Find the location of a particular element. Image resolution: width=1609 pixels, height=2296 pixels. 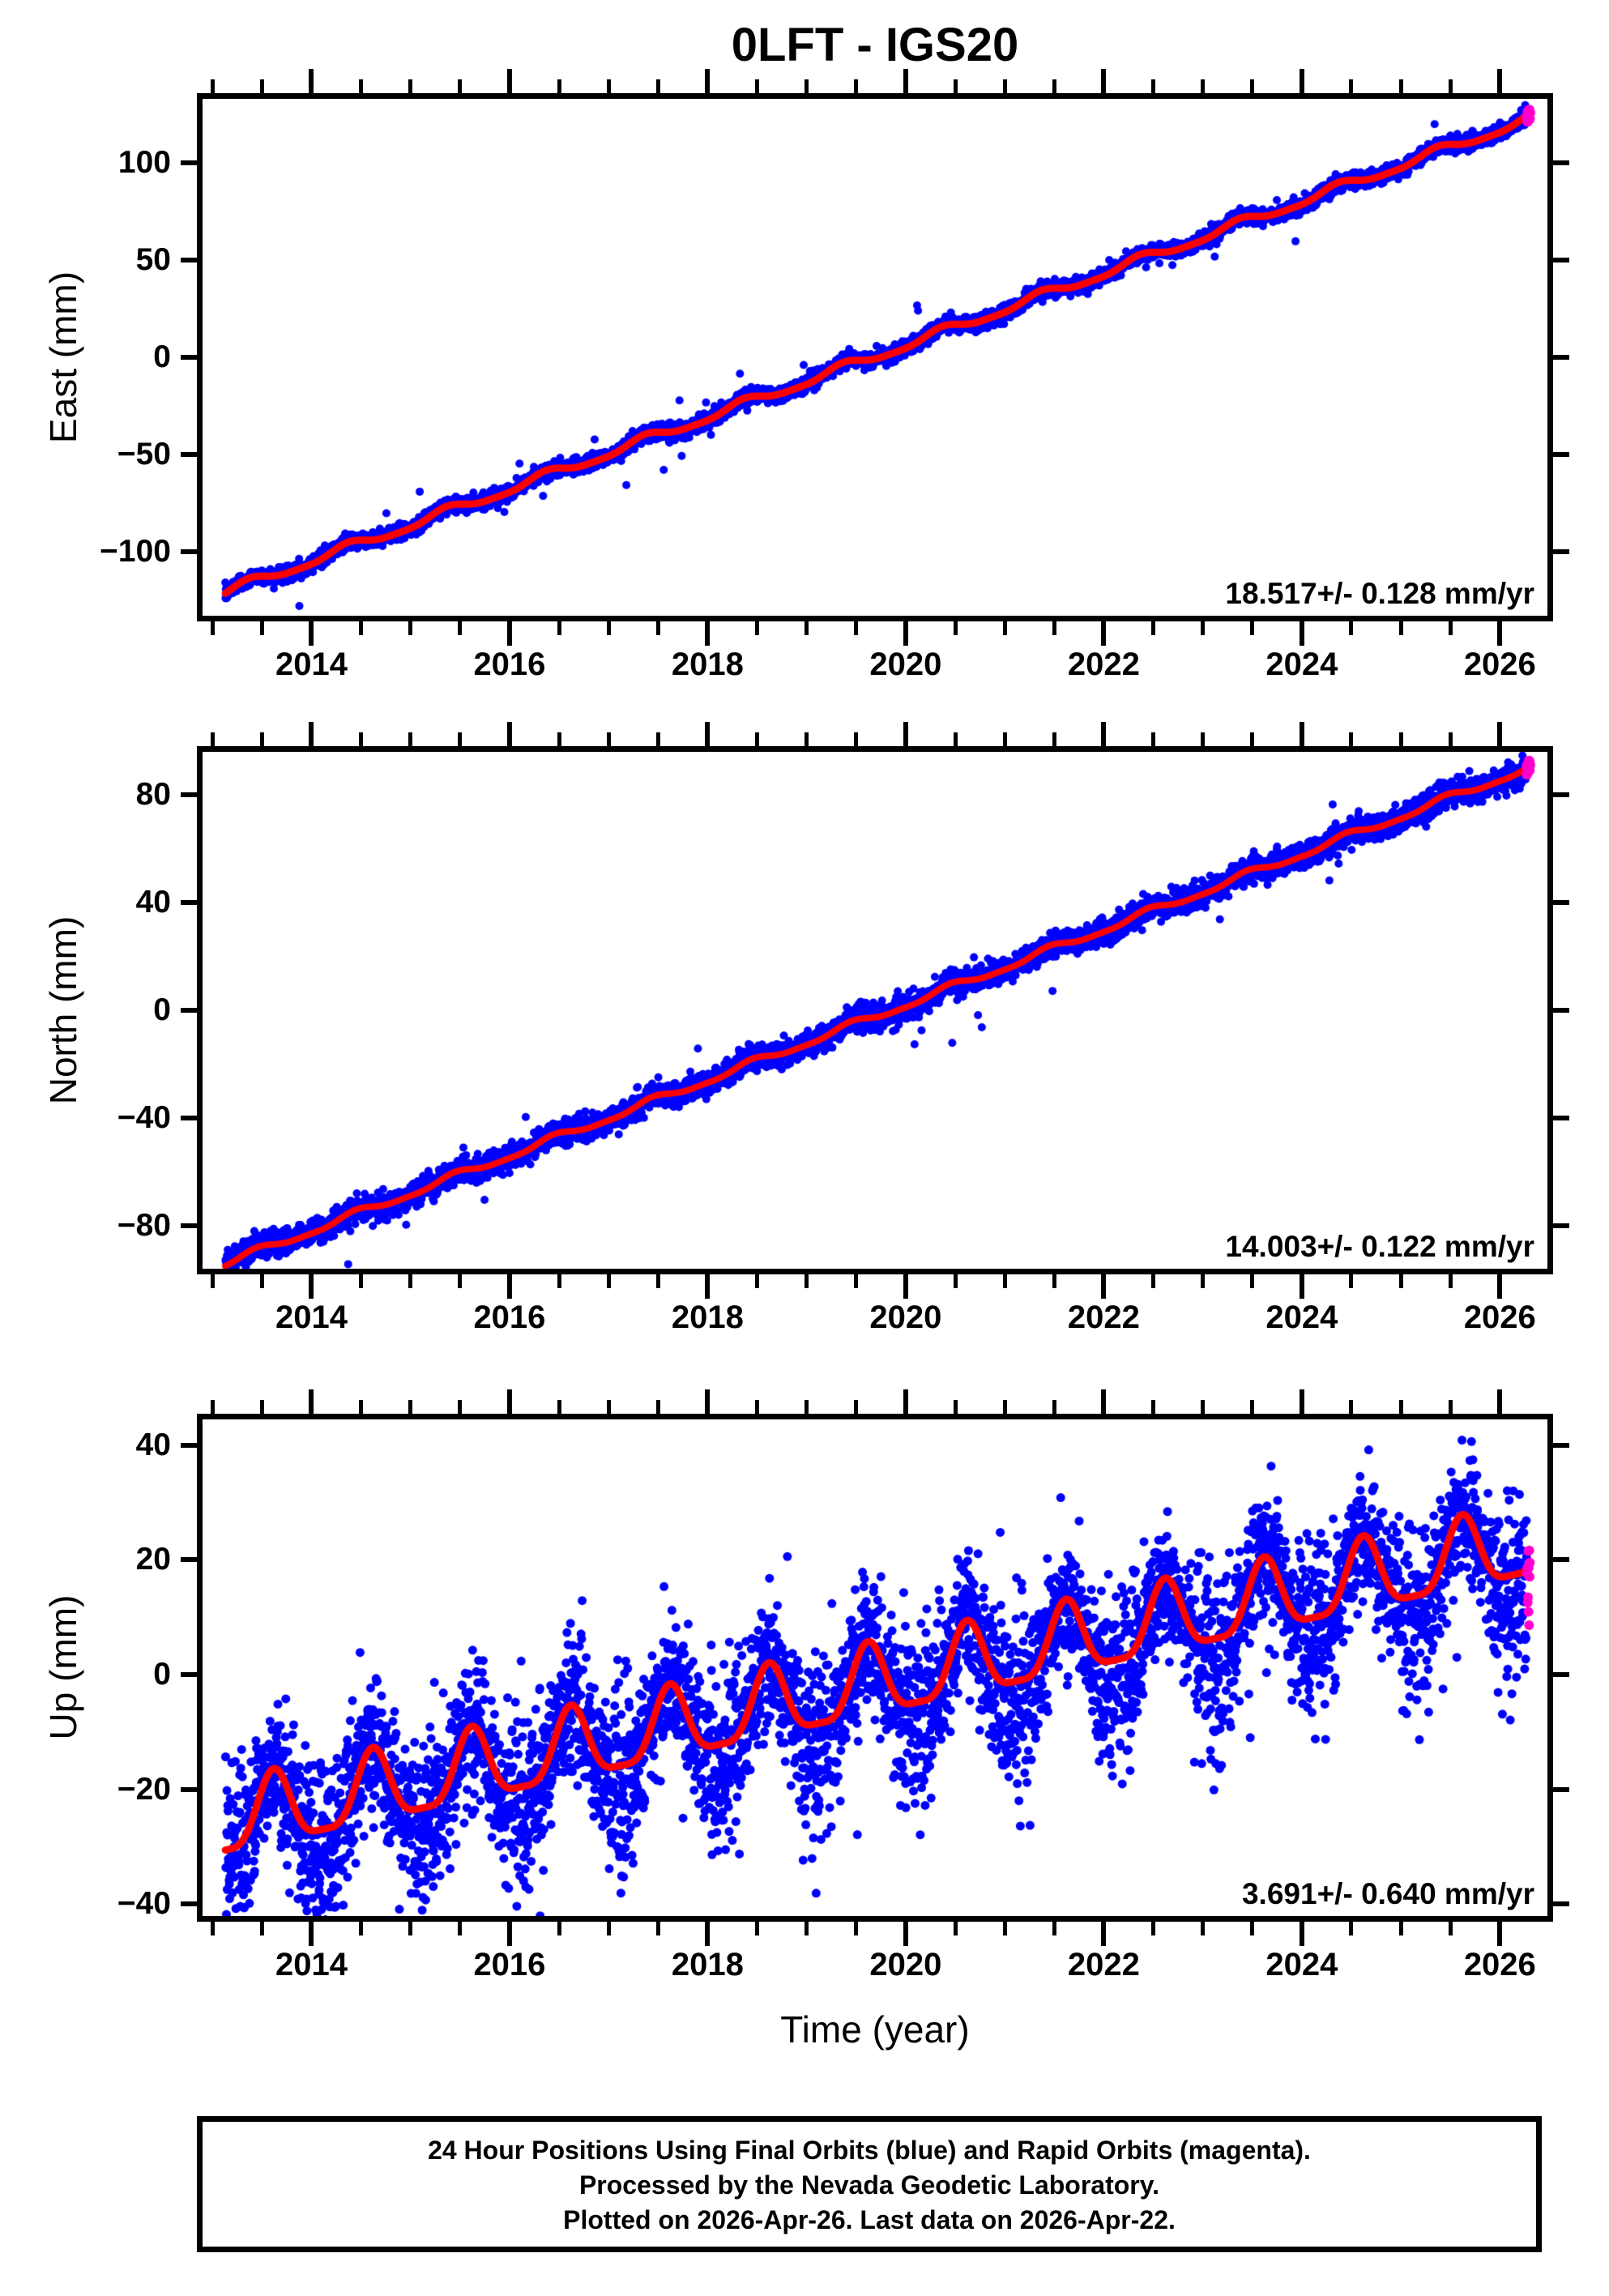

east-rate-label: 18.517+/- 0.128 mm/yr is located at coordinates (1379, 593).